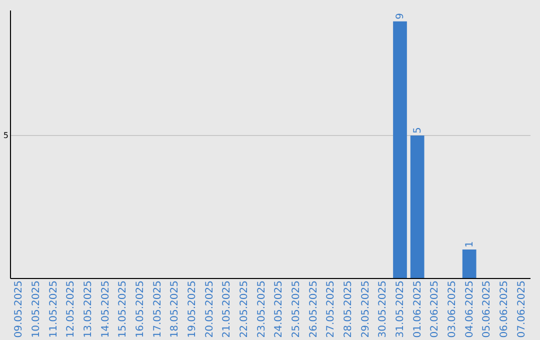  What do you see at coordinates (504, 309) in the screenshot?
I see `x-tick-label: 06.06.2025` at bounding box center [504, 309].